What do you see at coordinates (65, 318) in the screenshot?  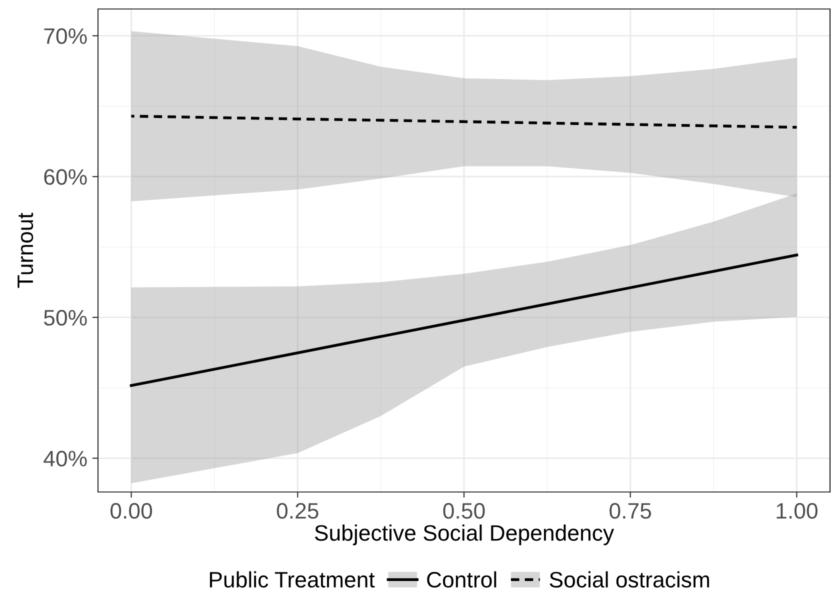 I see `y-tick-label: 50%` at bounding box center [65, 318].